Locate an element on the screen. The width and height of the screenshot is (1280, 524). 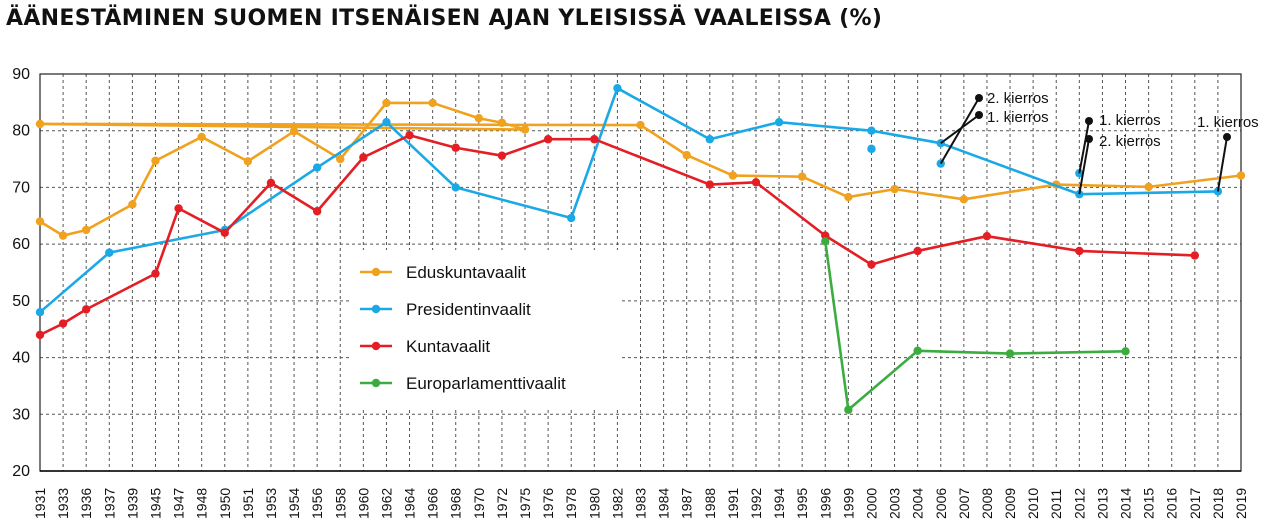
y-tick-label: 20 is located at coordinates (21, 471).